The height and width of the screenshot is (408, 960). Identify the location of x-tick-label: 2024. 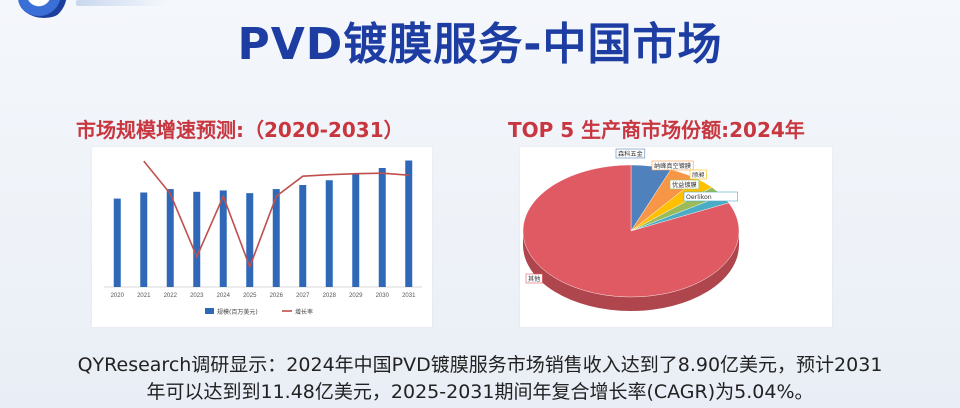
(224, 296).